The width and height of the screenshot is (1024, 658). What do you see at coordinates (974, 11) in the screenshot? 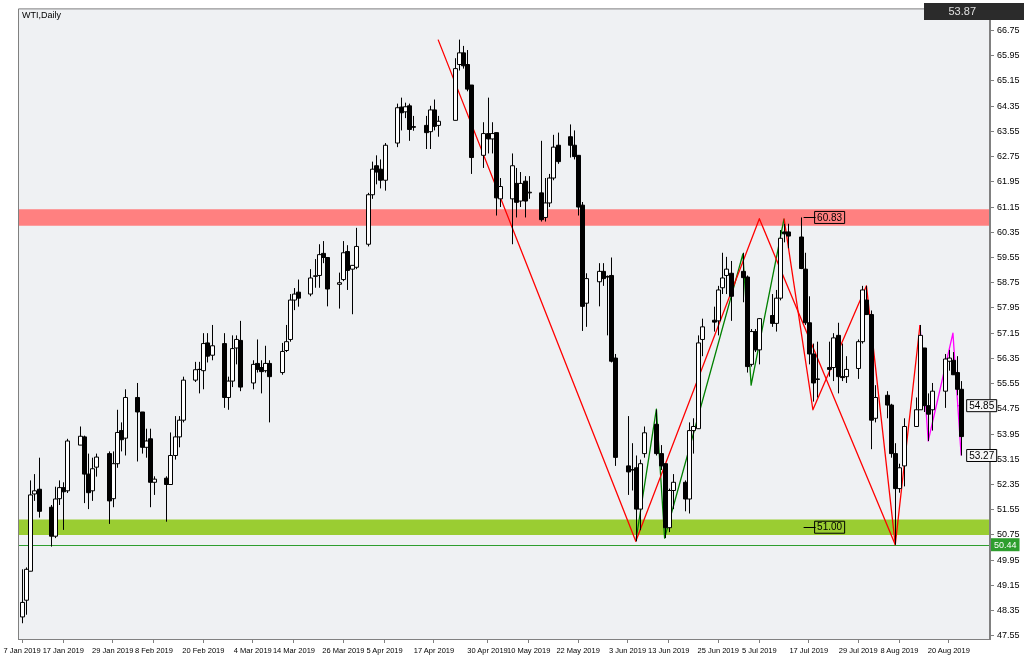
I see `price-box: 53.87` at bounding box center [974, 11].